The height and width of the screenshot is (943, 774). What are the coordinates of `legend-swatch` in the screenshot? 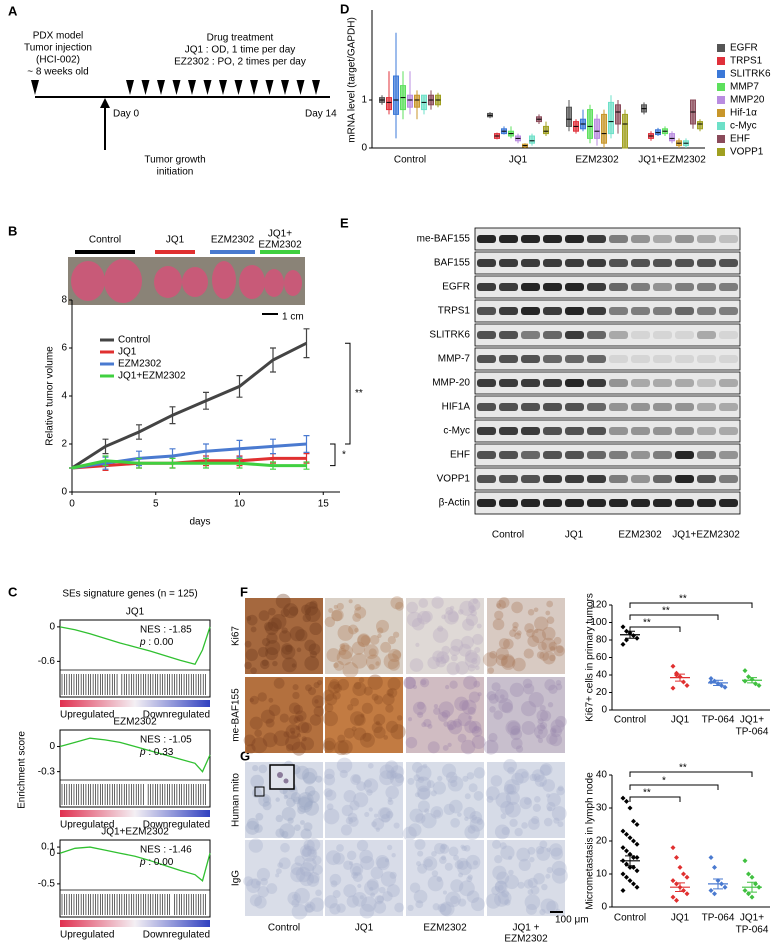 It's located at (721, 139).